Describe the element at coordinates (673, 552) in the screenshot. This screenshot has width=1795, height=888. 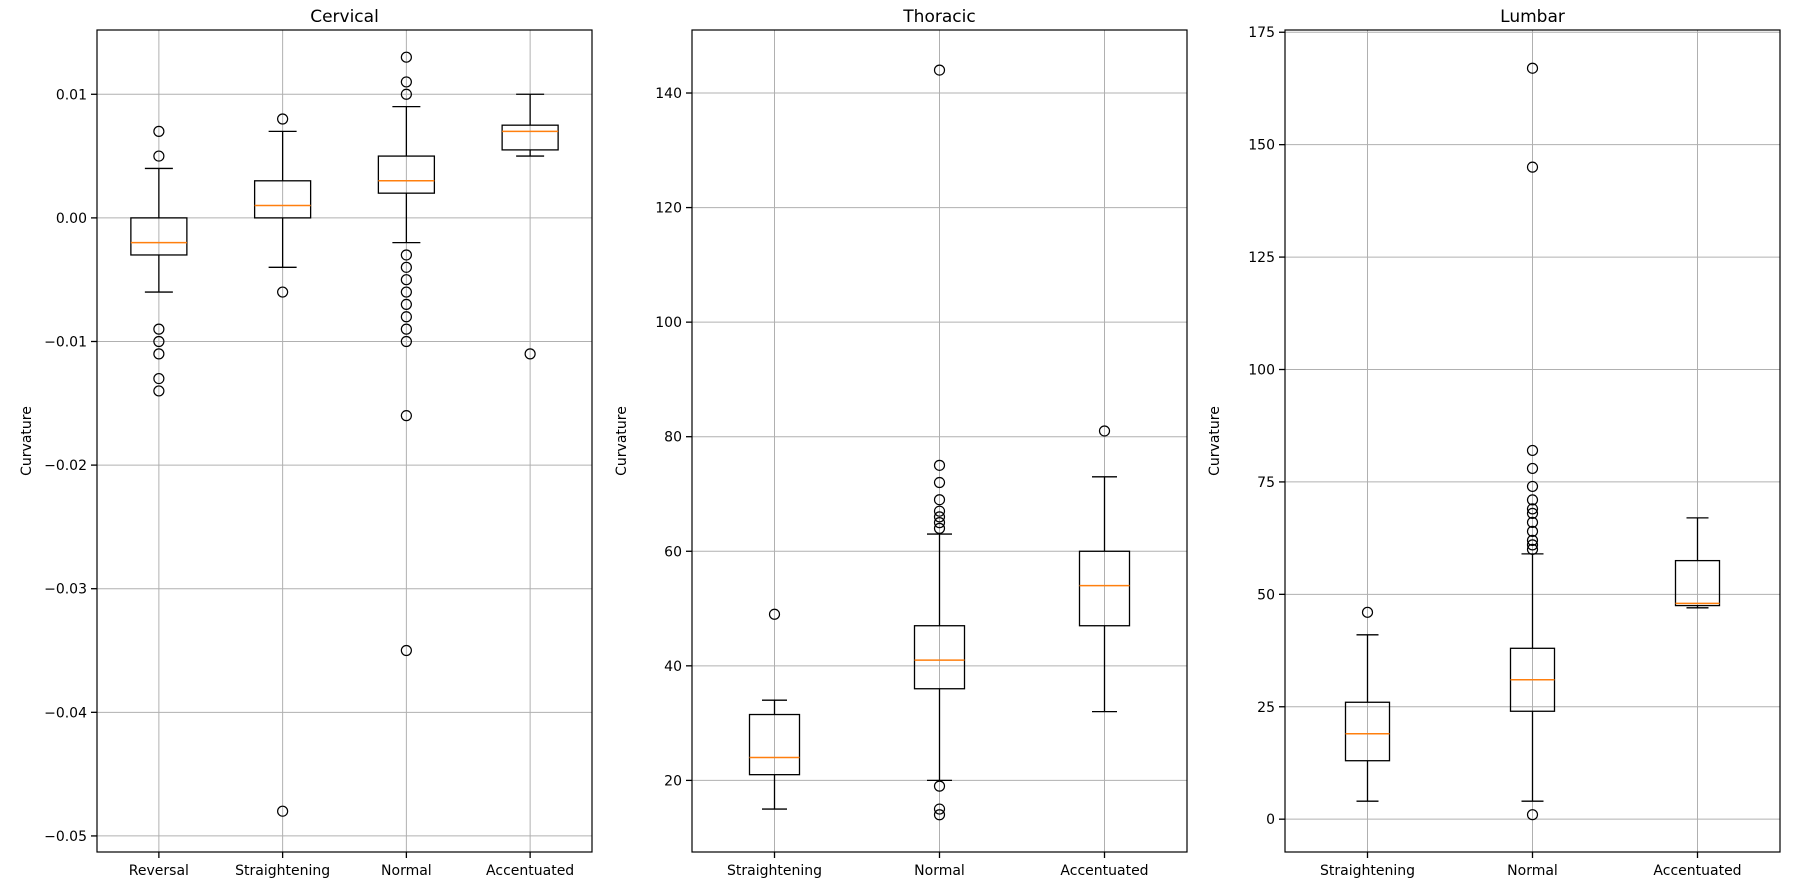
I see `y-tick-label: 60` at that location.